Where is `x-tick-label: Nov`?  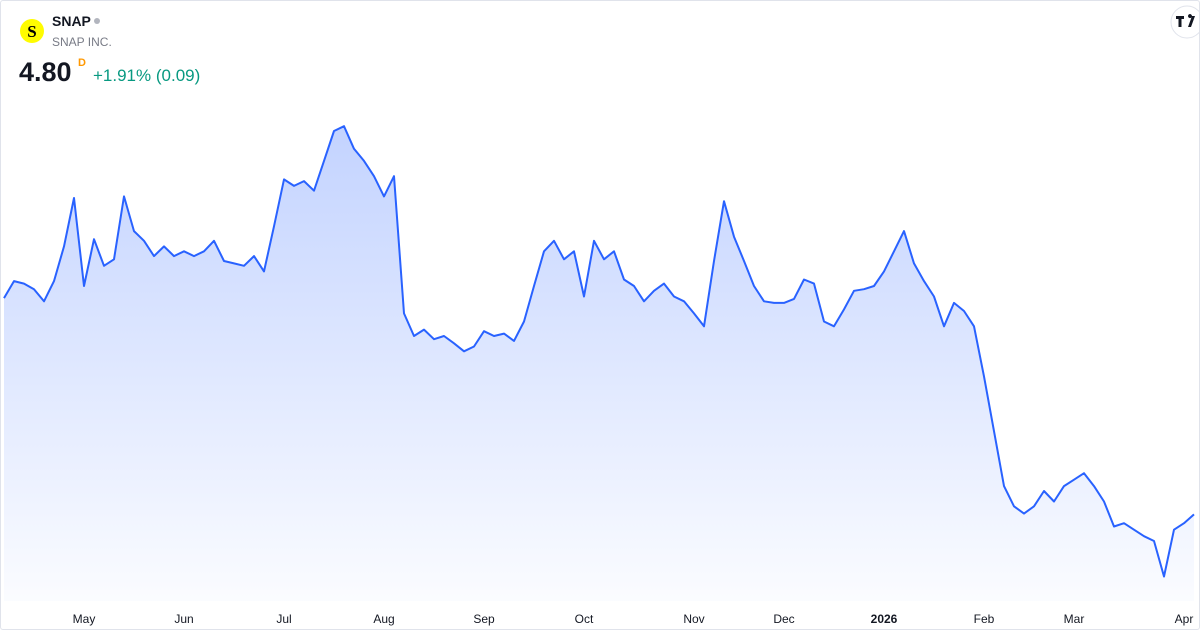
x-tick-label: Nov is located at coordinates (693, 619).